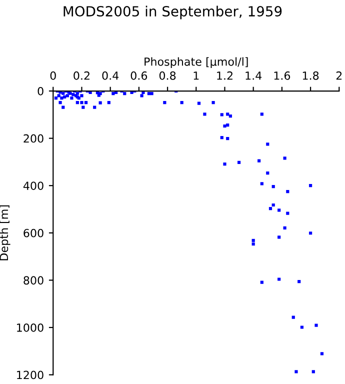 The width and height of the screenshot is (345, 384). Describe the element at coordinates (282, 75) in the screenshot. I see `x-tick-label: 1.6` at that location.